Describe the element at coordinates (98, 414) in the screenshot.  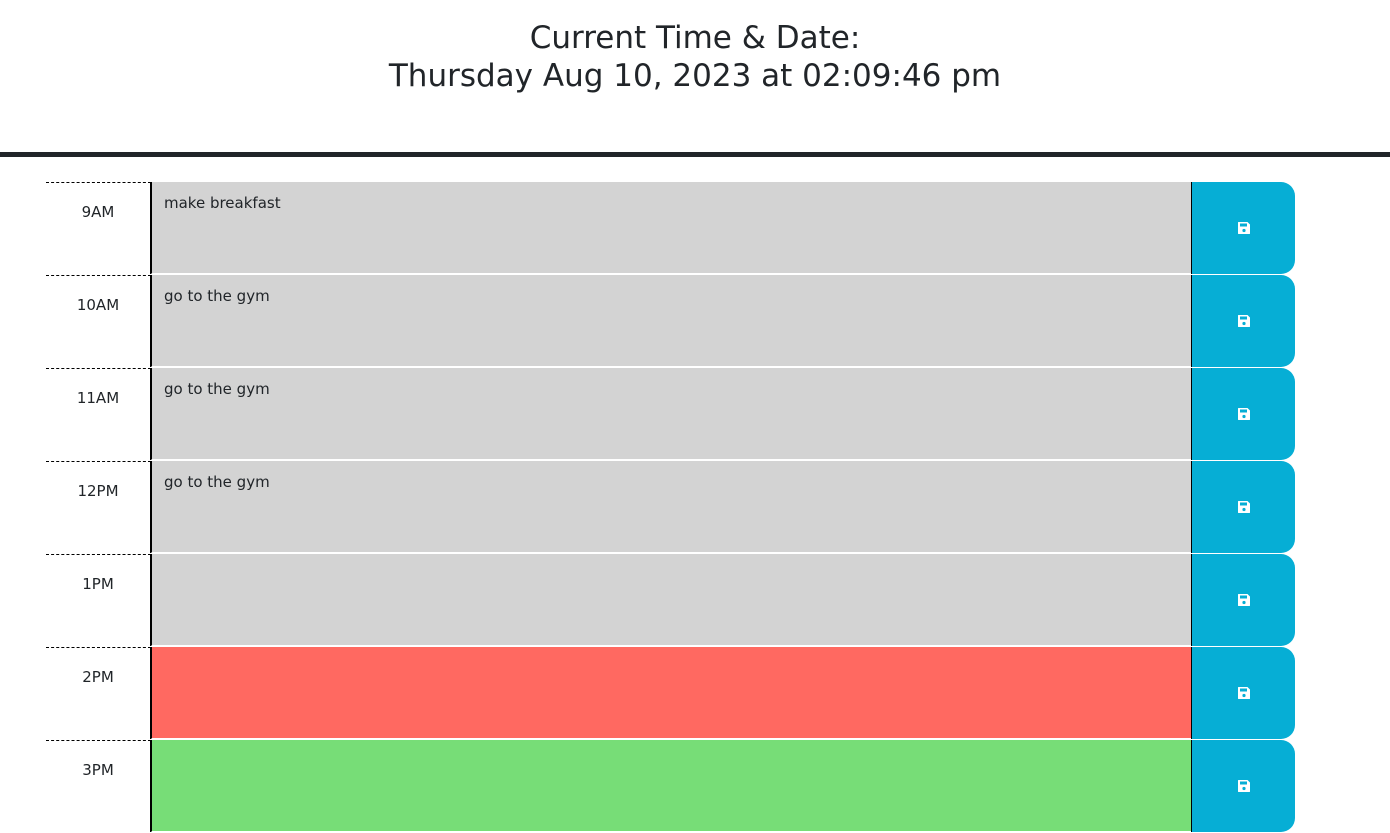
I see `hour-label: 11AM` at that location.